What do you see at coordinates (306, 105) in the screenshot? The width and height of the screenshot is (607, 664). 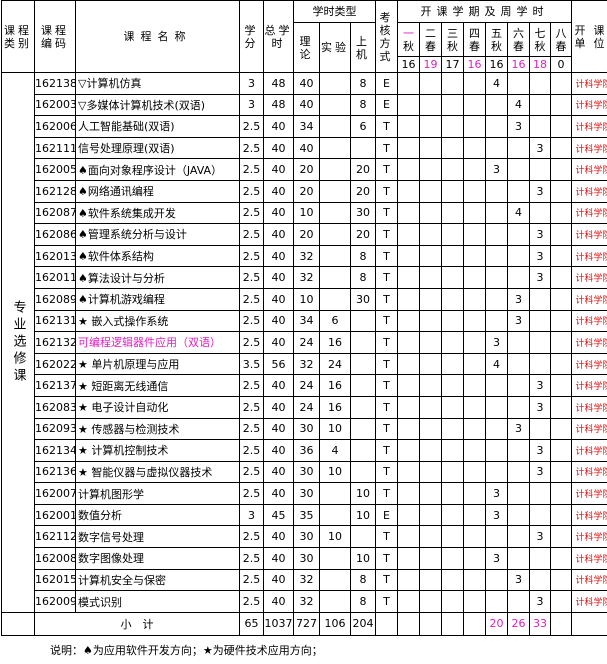 I see `theory-cell: 40` at bounding box center [306, 105].